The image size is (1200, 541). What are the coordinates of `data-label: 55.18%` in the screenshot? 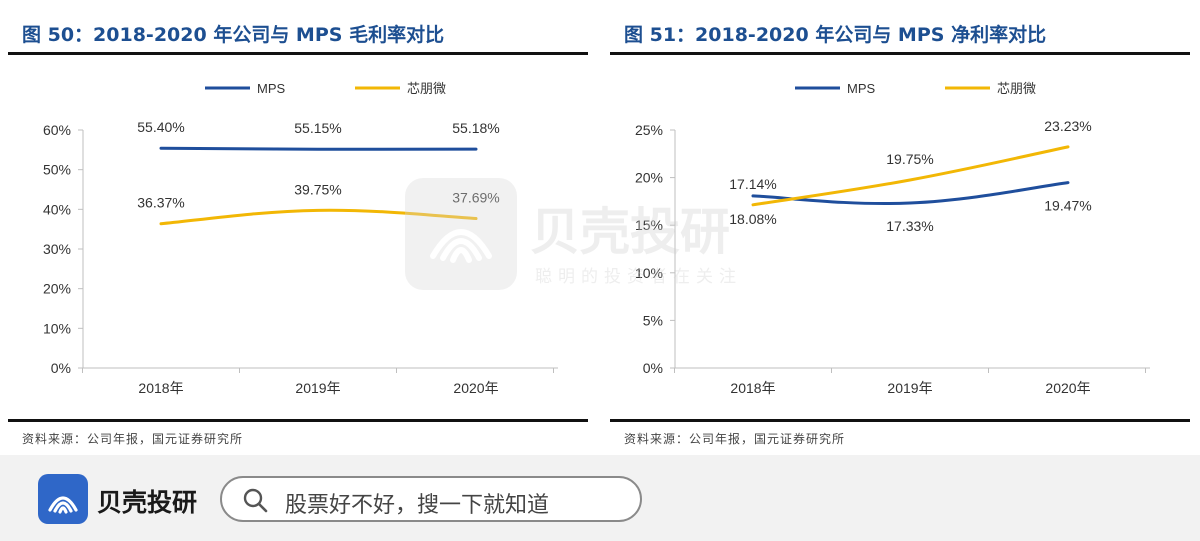 It's located at (475, 128).